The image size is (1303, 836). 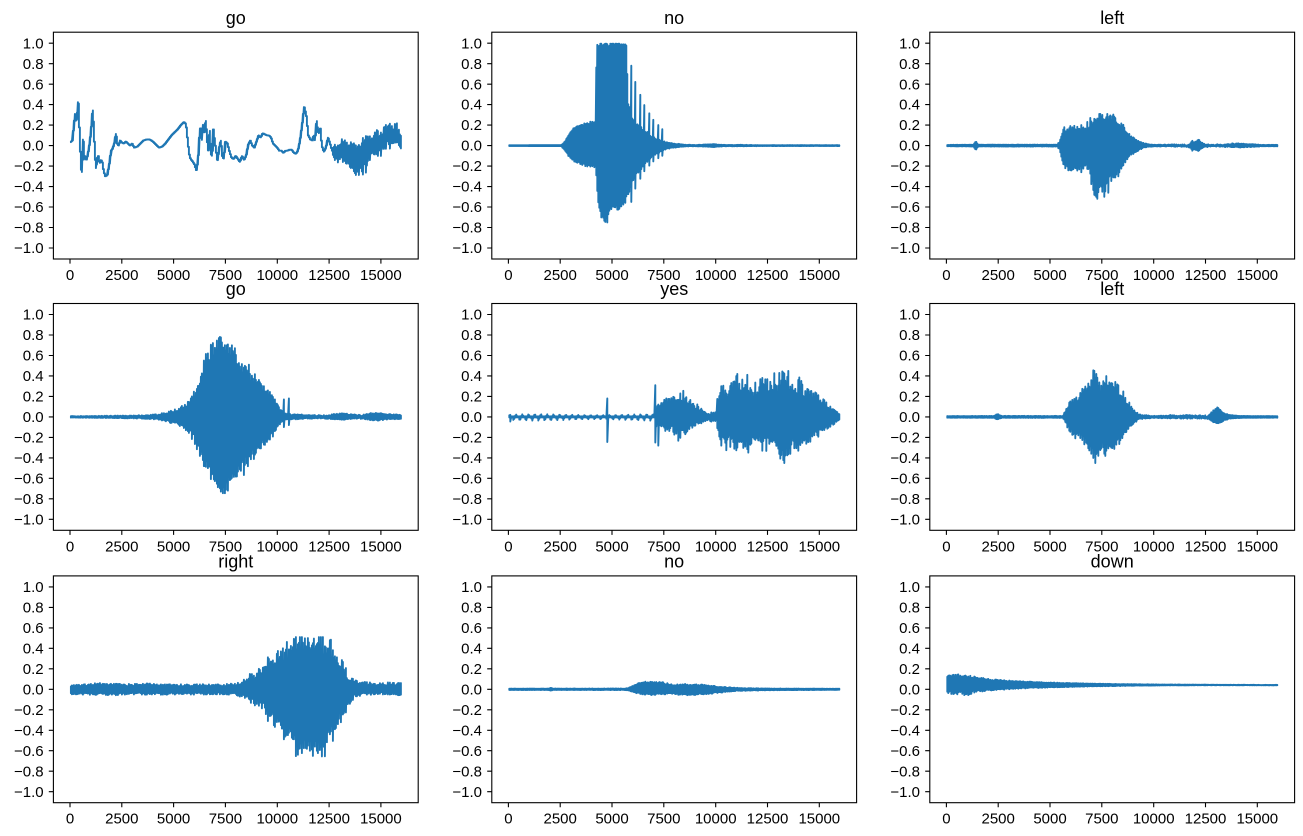 I want to click on svg-text: down, so click(x=1112, y=562).